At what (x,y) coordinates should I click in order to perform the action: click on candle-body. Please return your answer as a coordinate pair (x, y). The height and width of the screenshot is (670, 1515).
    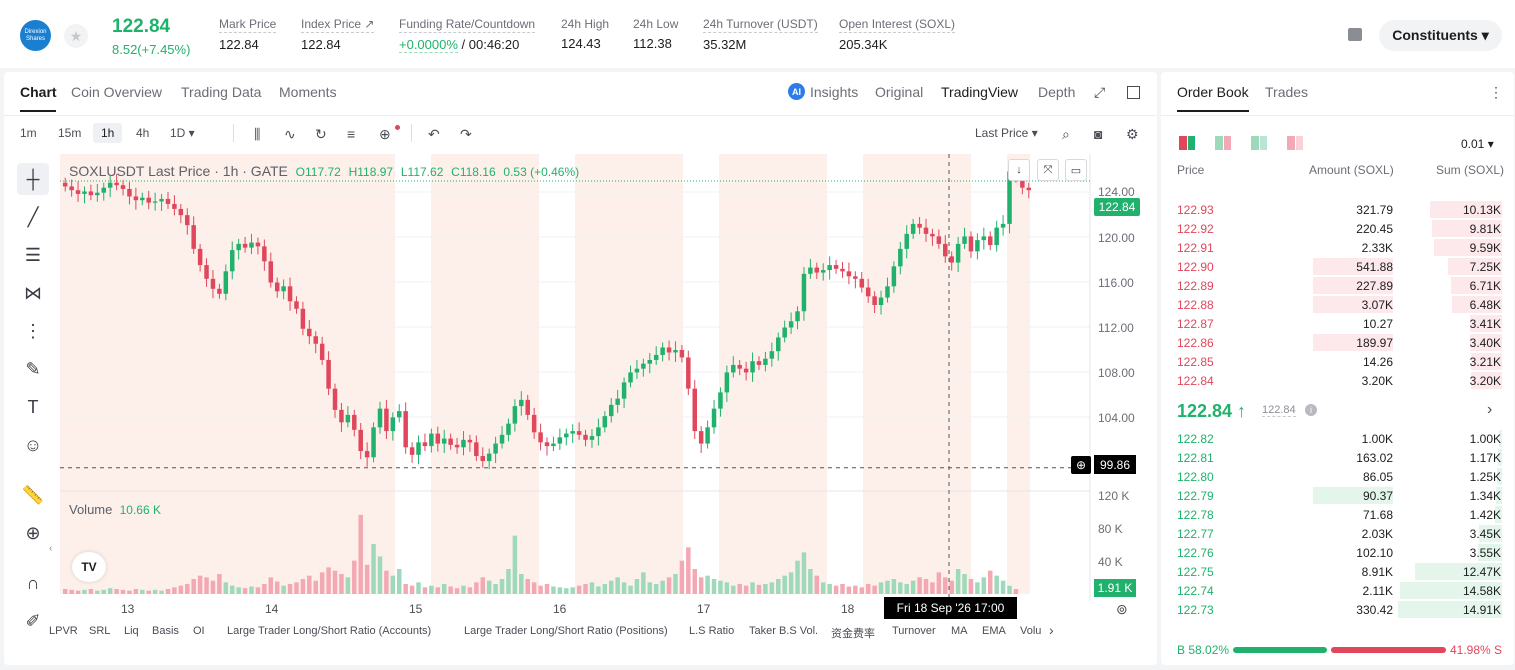
    Looking at the image, I should click on (752, 367).